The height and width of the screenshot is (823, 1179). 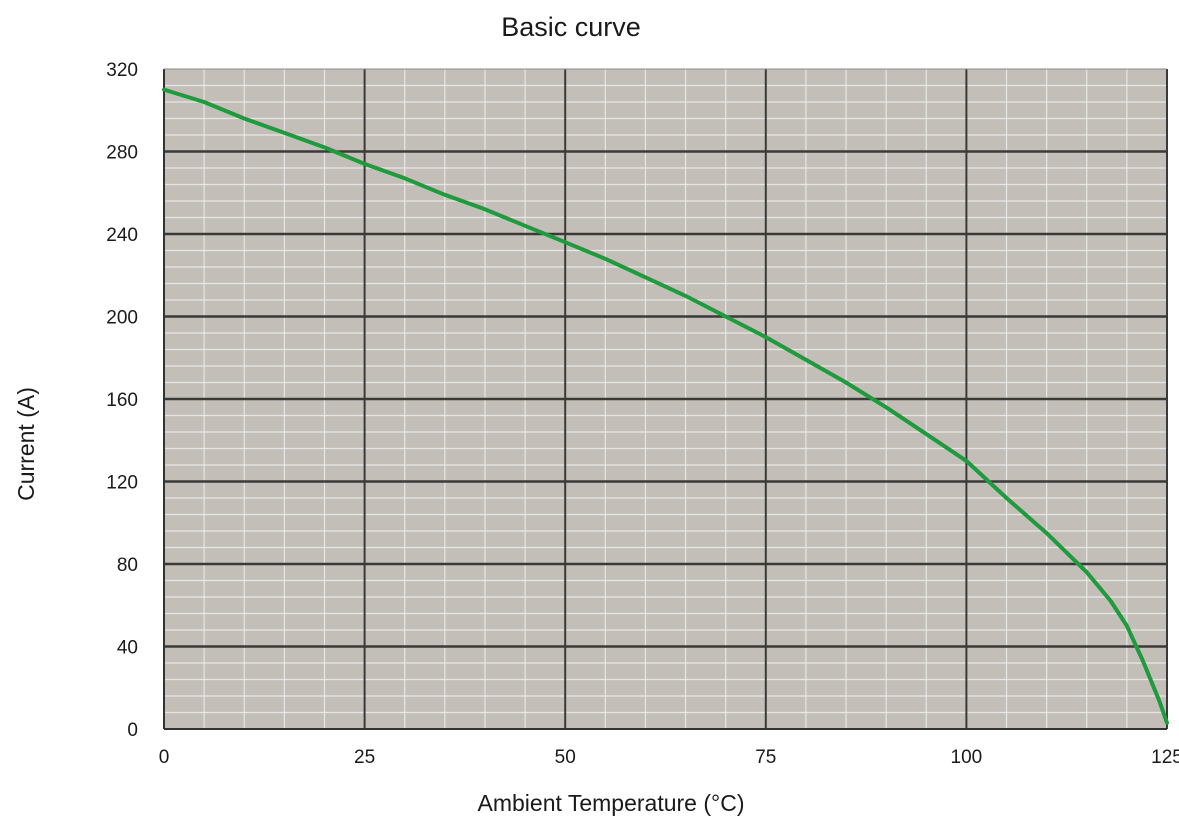 What do you see at coordinates (122, 235) in the screenshot?
I see `y-tick-label: 240` at bounding box center [122, 235].